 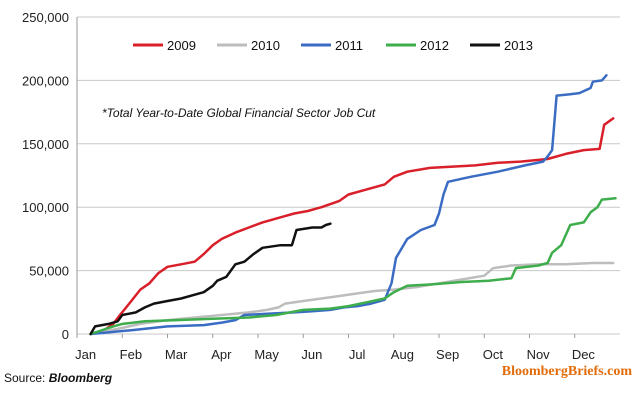 What do you see at coordinates (311, 354) in the screenshot?
I see `x-tick-label: Jun` at bounding box center [311, 354].